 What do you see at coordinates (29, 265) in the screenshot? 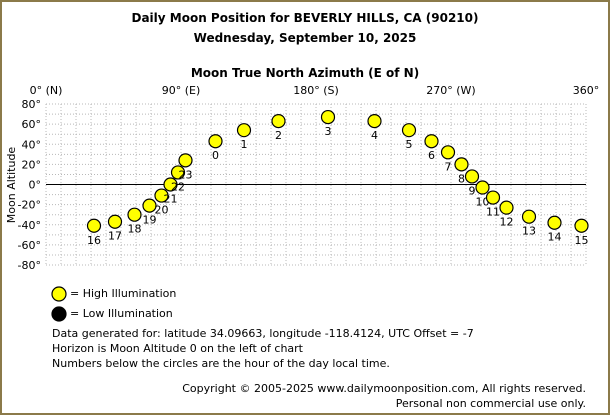
I see `y-tick-label: -80°` at bounding box center [29, 265].